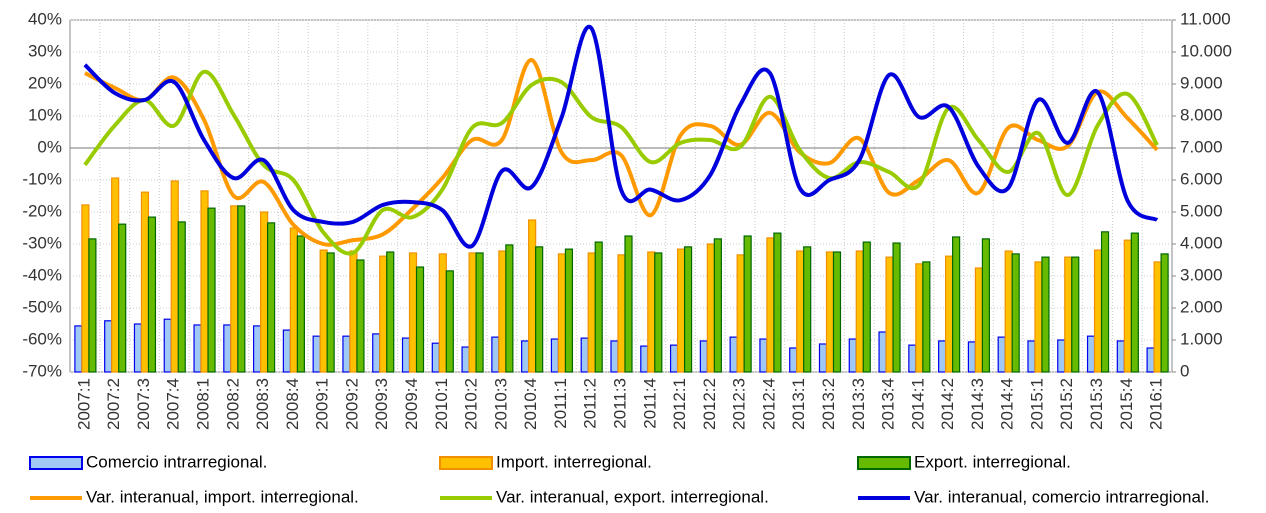 The image size is (1266, 513). I want to click on y2-tick-label: 1.000, so click(1201, 338).